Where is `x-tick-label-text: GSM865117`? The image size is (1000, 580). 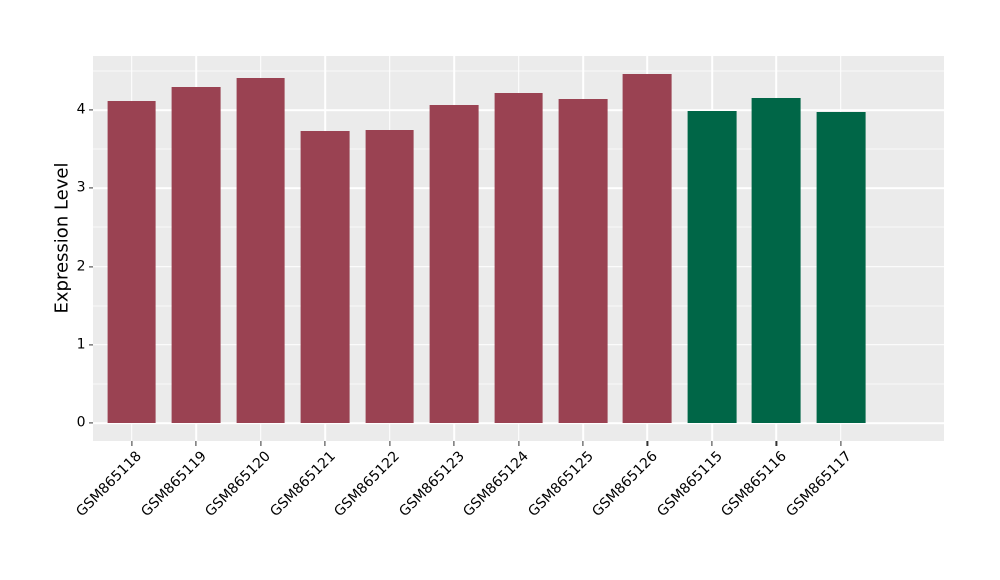 x-tick-label-text: GSM865117 is located at coordinates (818, 484).